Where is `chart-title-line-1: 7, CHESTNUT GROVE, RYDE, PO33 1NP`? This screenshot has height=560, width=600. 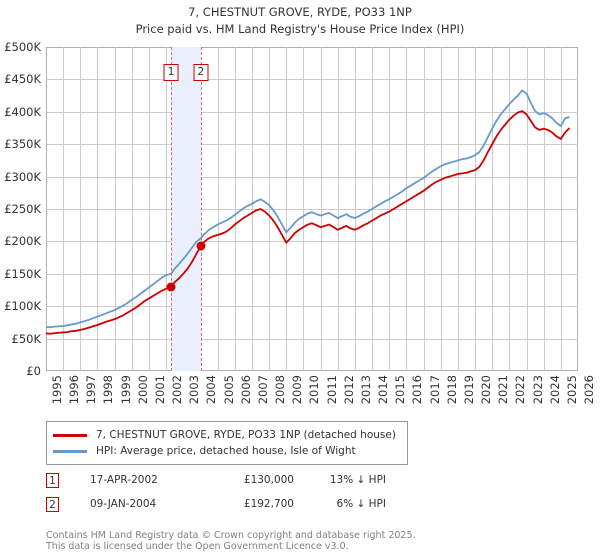
chart-title-line-1: 7, CHESTNUT GROVE, RYDE, PO33 1NP is located at coordinates (300, 12).